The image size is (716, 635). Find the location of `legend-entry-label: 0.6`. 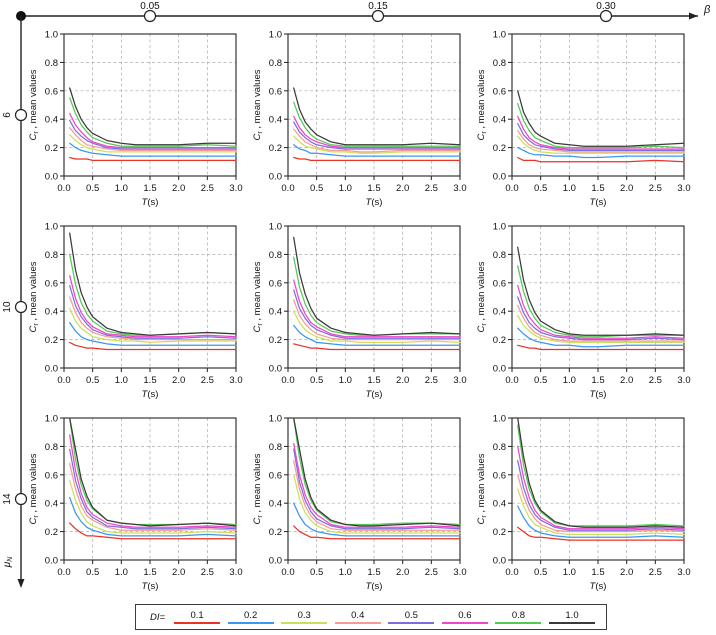

legend-entry-label: 0.6 is located at coordinates (465, 615).